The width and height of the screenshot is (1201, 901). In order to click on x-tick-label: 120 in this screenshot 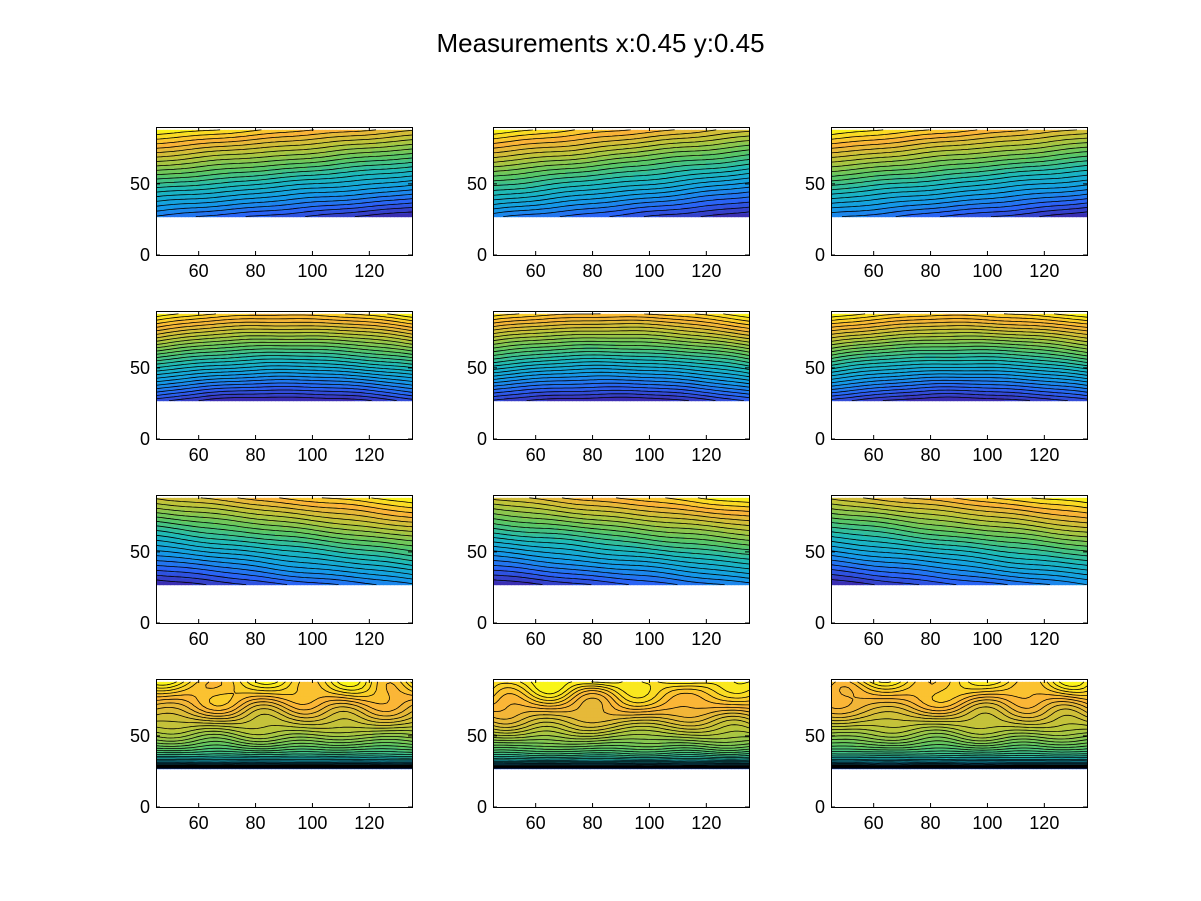, I will do `click(369, 271)`.